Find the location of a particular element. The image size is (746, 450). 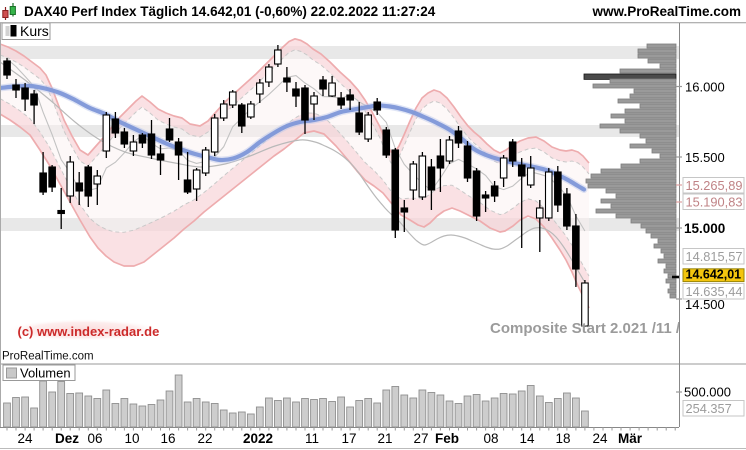

svg-text: Dez is located at coordinates (67, 438).